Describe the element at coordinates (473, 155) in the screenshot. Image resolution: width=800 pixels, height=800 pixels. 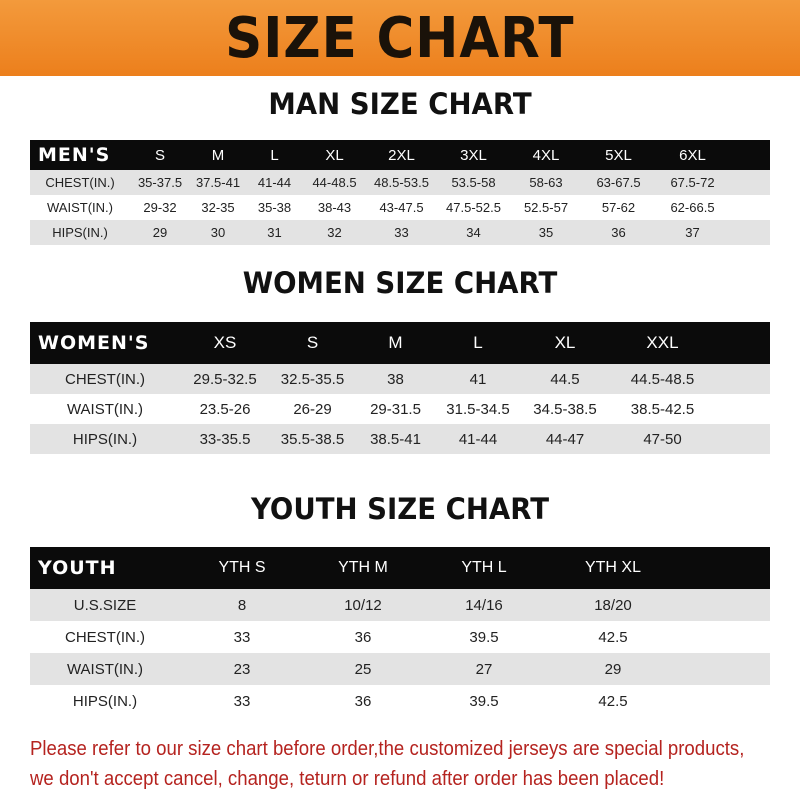
I see `size-header-cell: 3XL` at that location.